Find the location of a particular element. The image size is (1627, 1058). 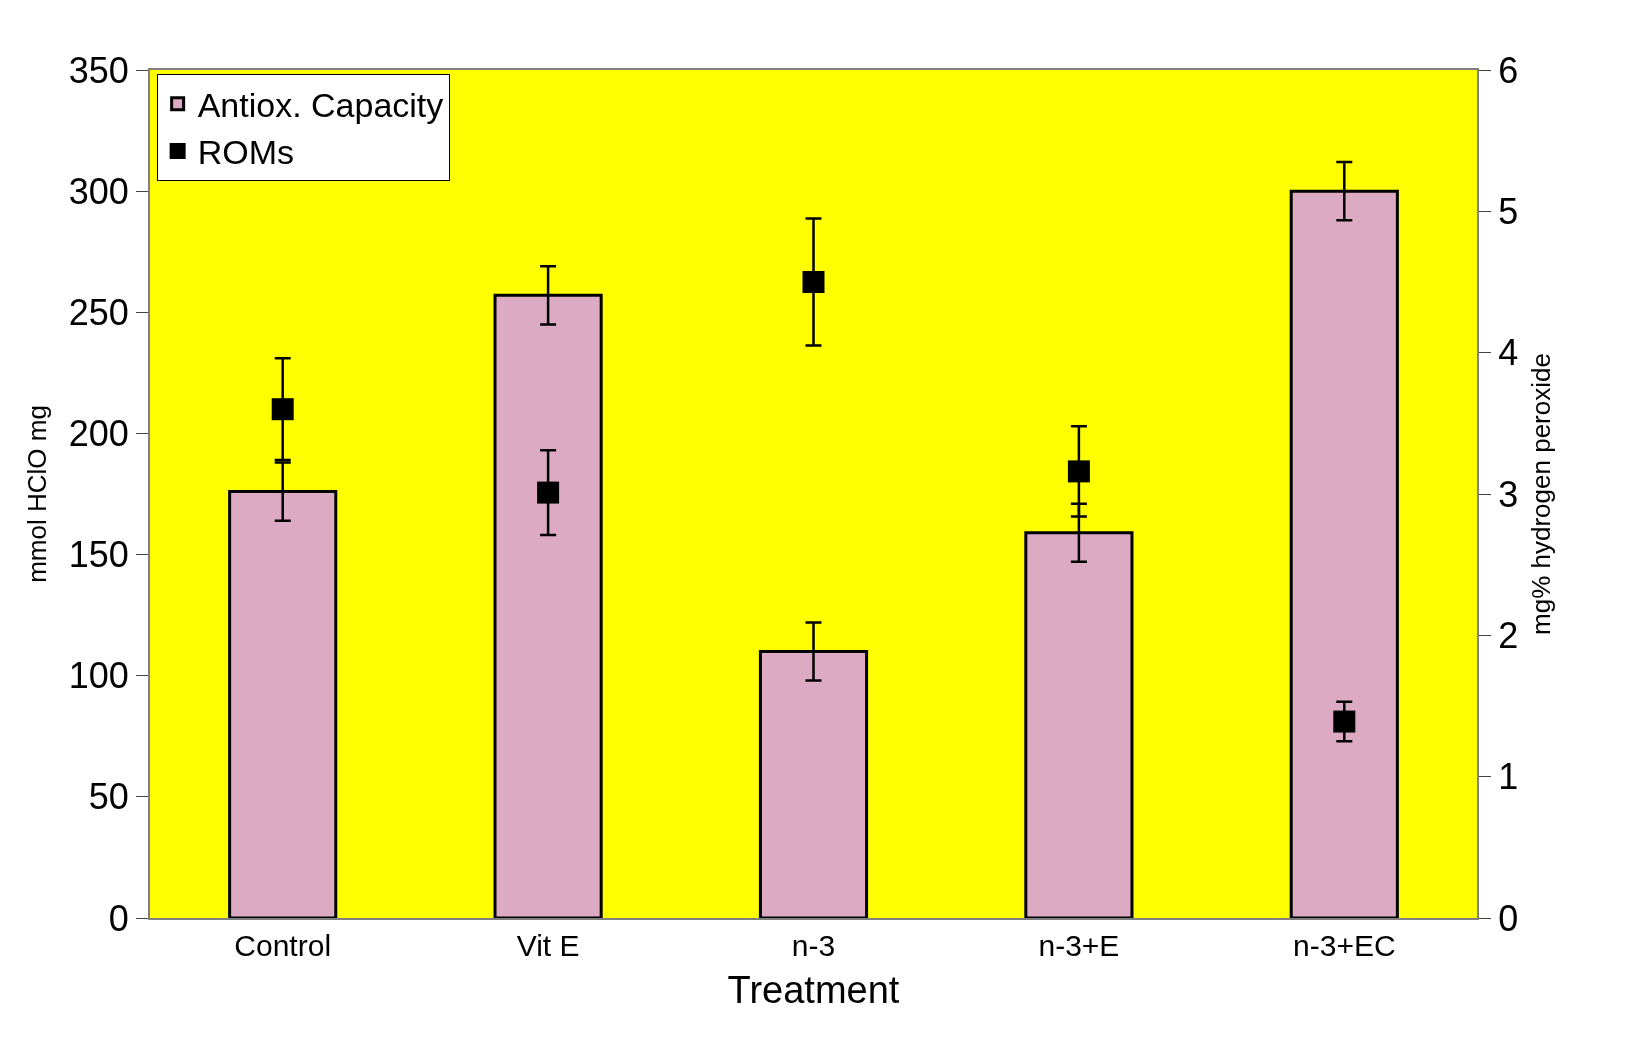

x-tick-label: n-3+E is located at coordinates (1079, 945).